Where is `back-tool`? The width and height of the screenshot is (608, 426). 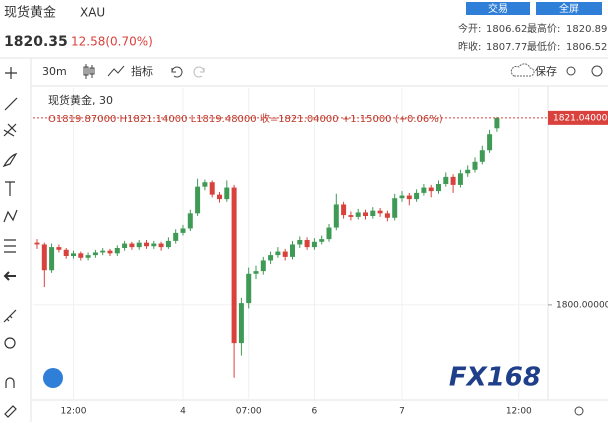
back-tool is located at coordinates (9, 276).